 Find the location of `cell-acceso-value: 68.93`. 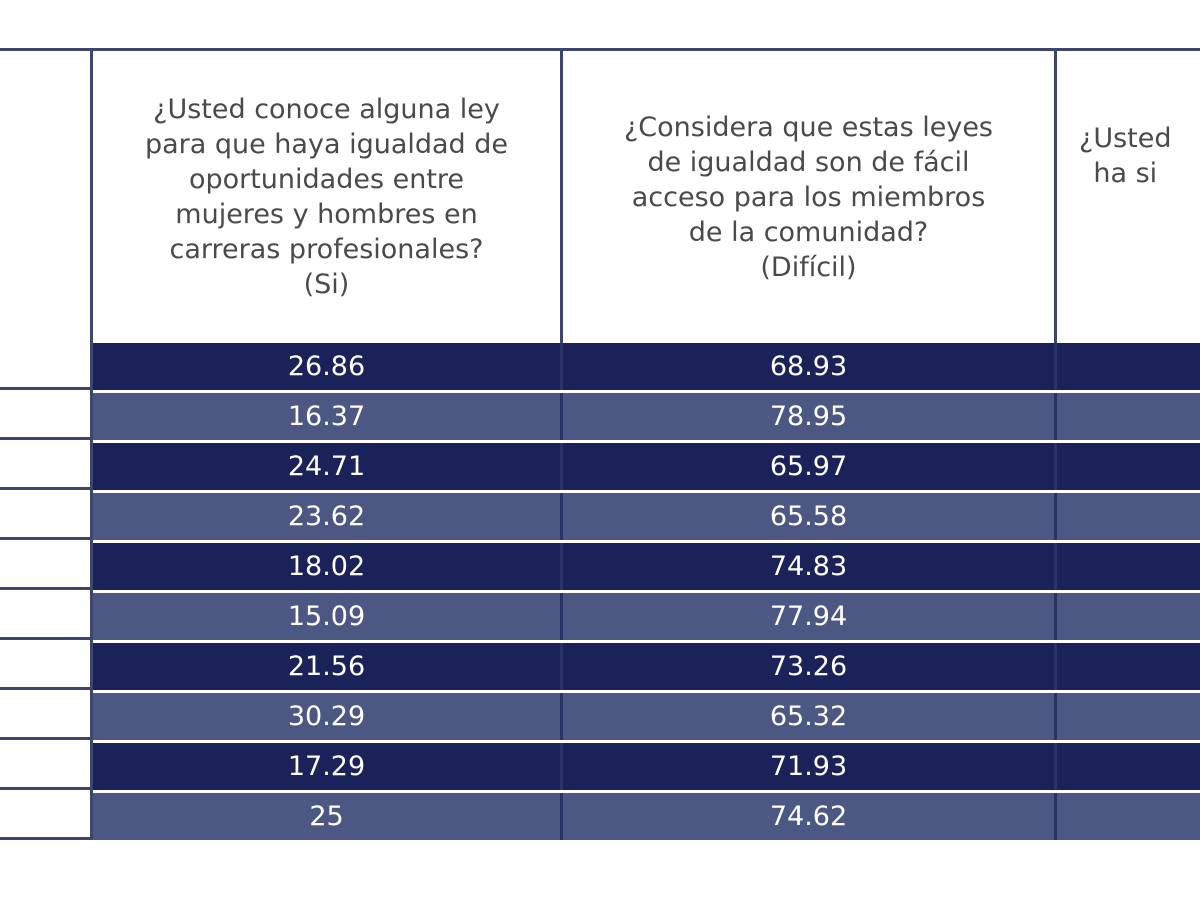

cell-acceso-value: 68.93 is located at coordinates (808, 366).